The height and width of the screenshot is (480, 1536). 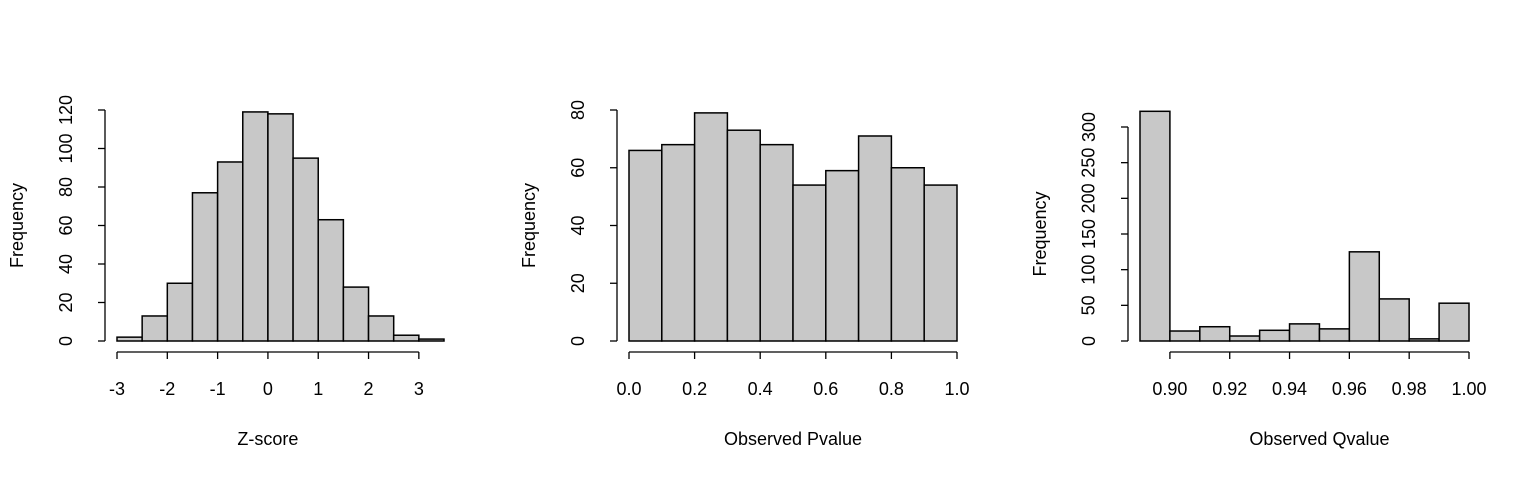 What do you see at coordinates (1089, 234) in the screenshot?
I see `y-tick-label: 150` at bounding box center [1089, 234].